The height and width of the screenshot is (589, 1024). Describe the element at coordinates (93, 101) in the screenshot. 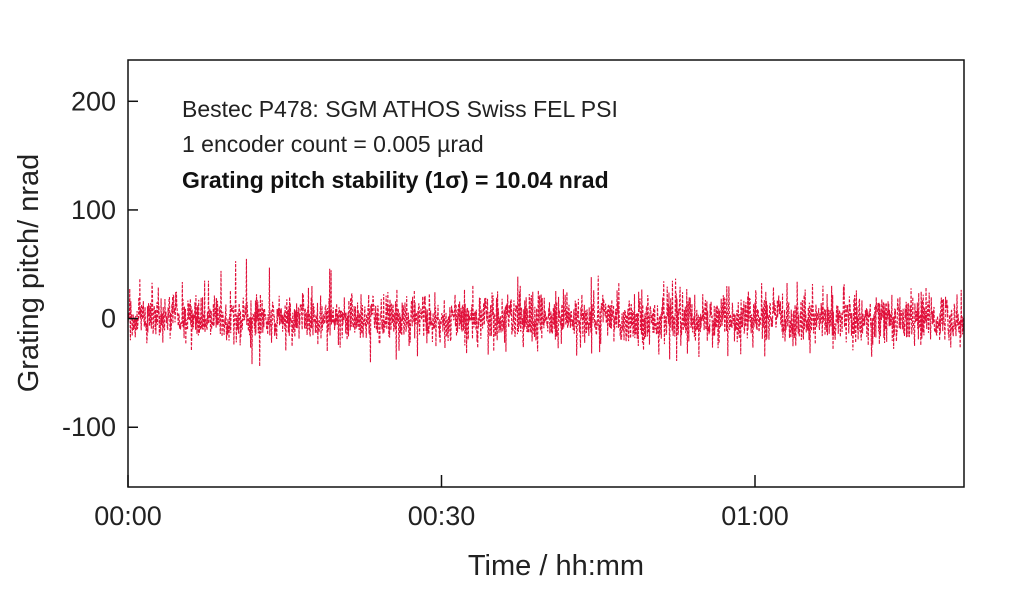

I see `y-tick-label: 200` at that location.